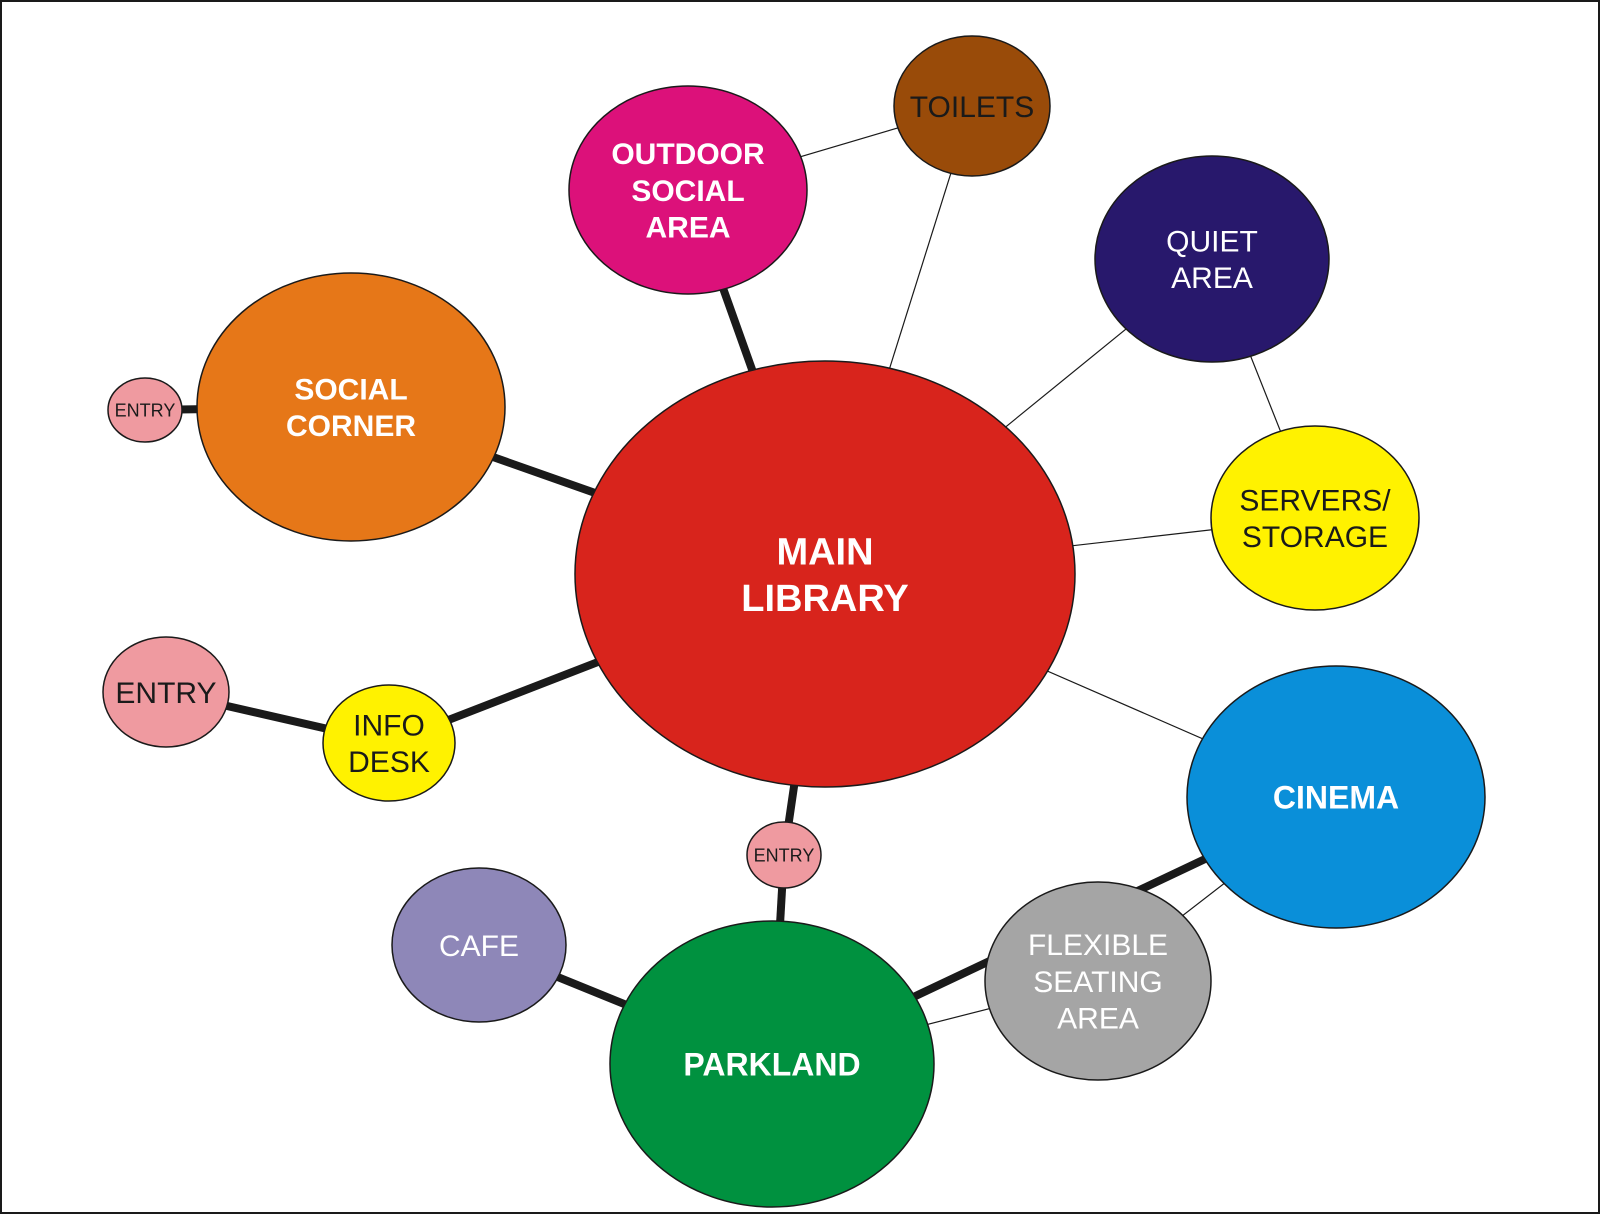 This screenshot has height=1216, width=1600. I want to click on node-cinema: CINEMA, so click(1336, 797).